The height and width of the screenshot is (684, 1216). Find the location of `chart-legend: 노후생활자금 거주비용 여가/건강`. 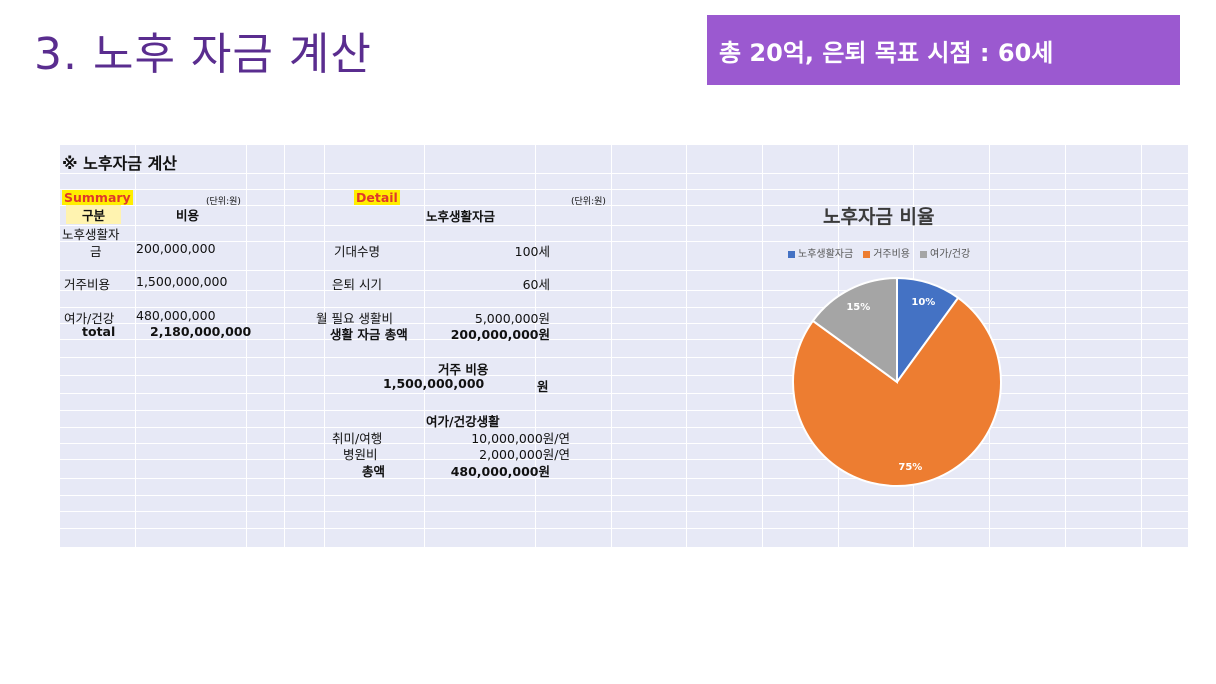

chart-legend: 노후생활자금 거주비용 여가/건강 is located at coordinates (879, 252).